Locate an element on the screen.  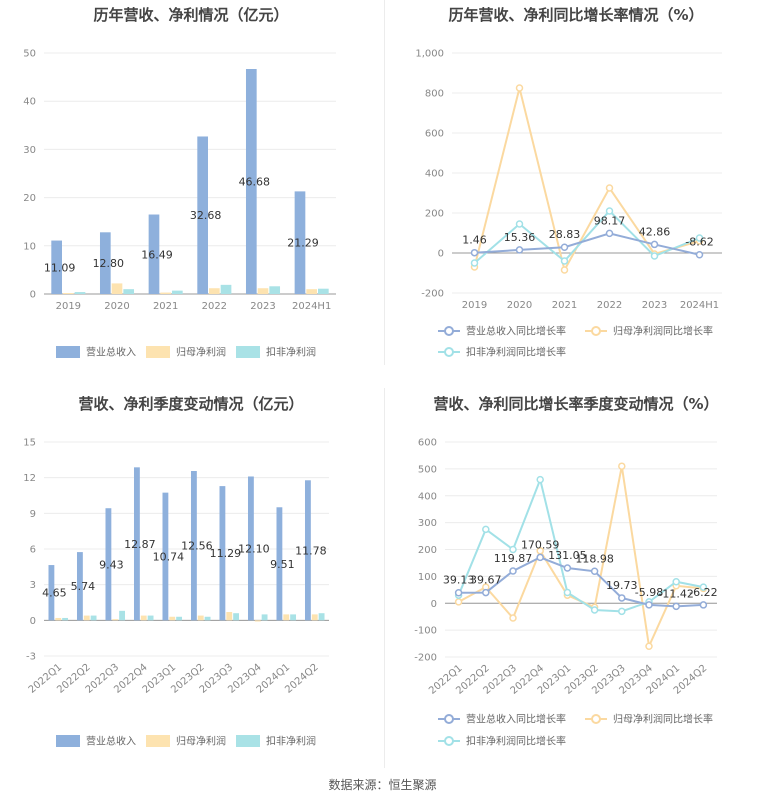
x-tick-label: 2021 is located at coordinates (564, 305).